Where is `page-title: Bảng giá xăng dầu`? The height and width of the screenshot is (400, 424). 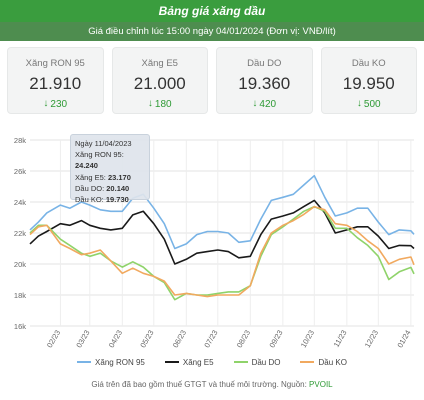
page-title: Bảng giá xăng dầu is located at coordinates (212, 11).